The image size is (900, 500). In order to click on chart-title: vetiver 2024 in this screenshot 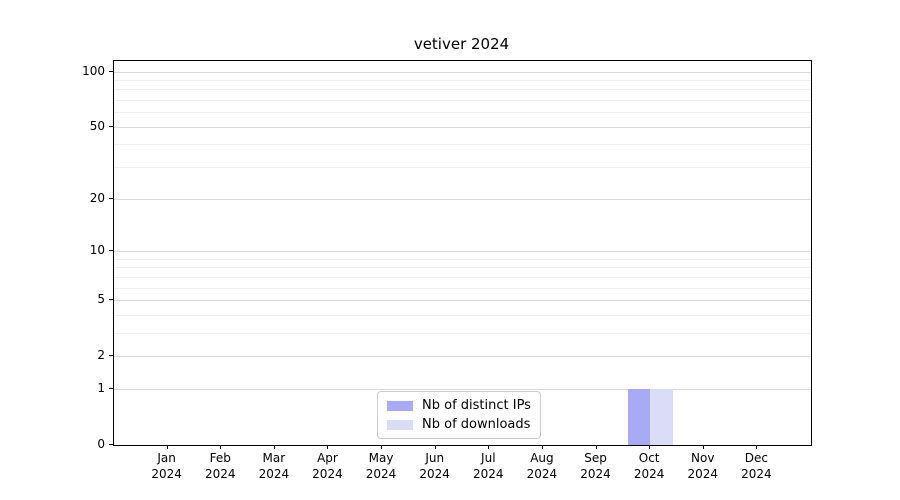, I will do `click(461, 44)`.